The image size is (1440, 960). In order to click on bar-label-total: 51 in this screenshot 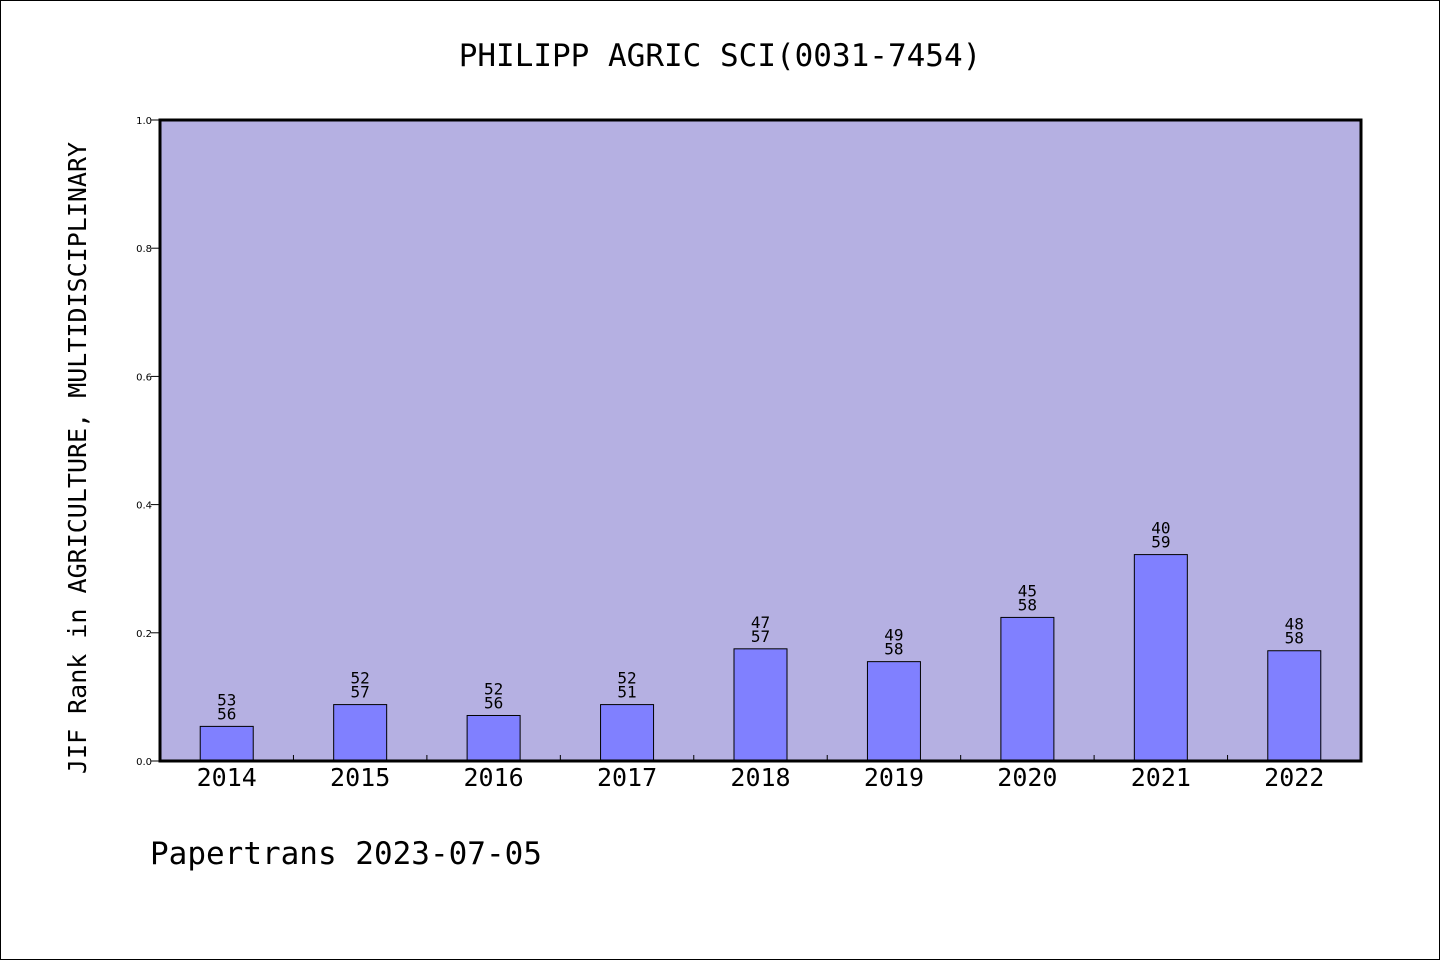, I will do `click(626, 692)`.